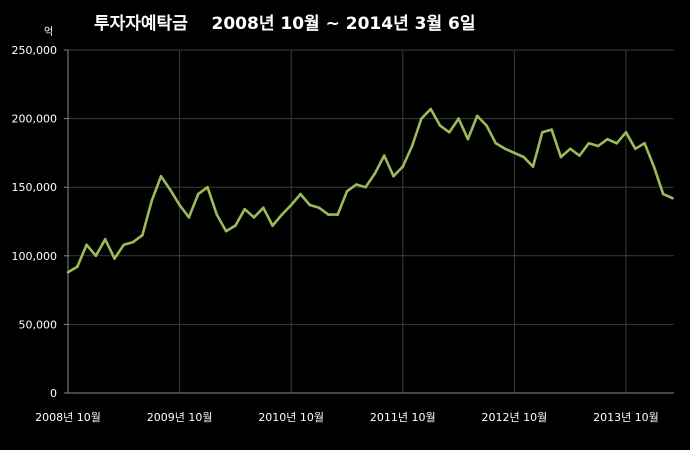 This screenshot has width=690, height=450. Describe the element at coordinates (35, 187) in the screenshot. I see `y-tick-label: 150,000` at that location.